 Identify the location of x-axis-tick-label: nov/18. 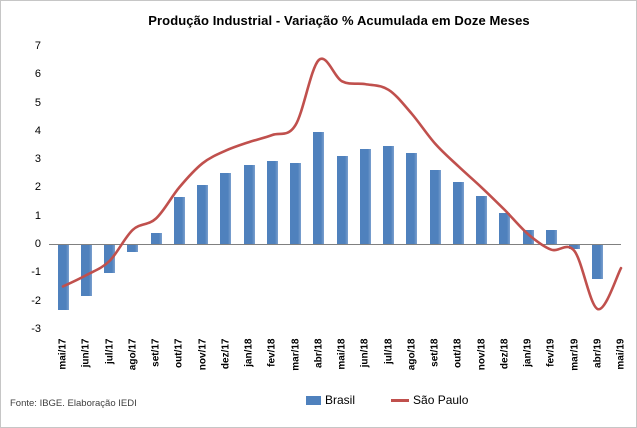
(481, 354).